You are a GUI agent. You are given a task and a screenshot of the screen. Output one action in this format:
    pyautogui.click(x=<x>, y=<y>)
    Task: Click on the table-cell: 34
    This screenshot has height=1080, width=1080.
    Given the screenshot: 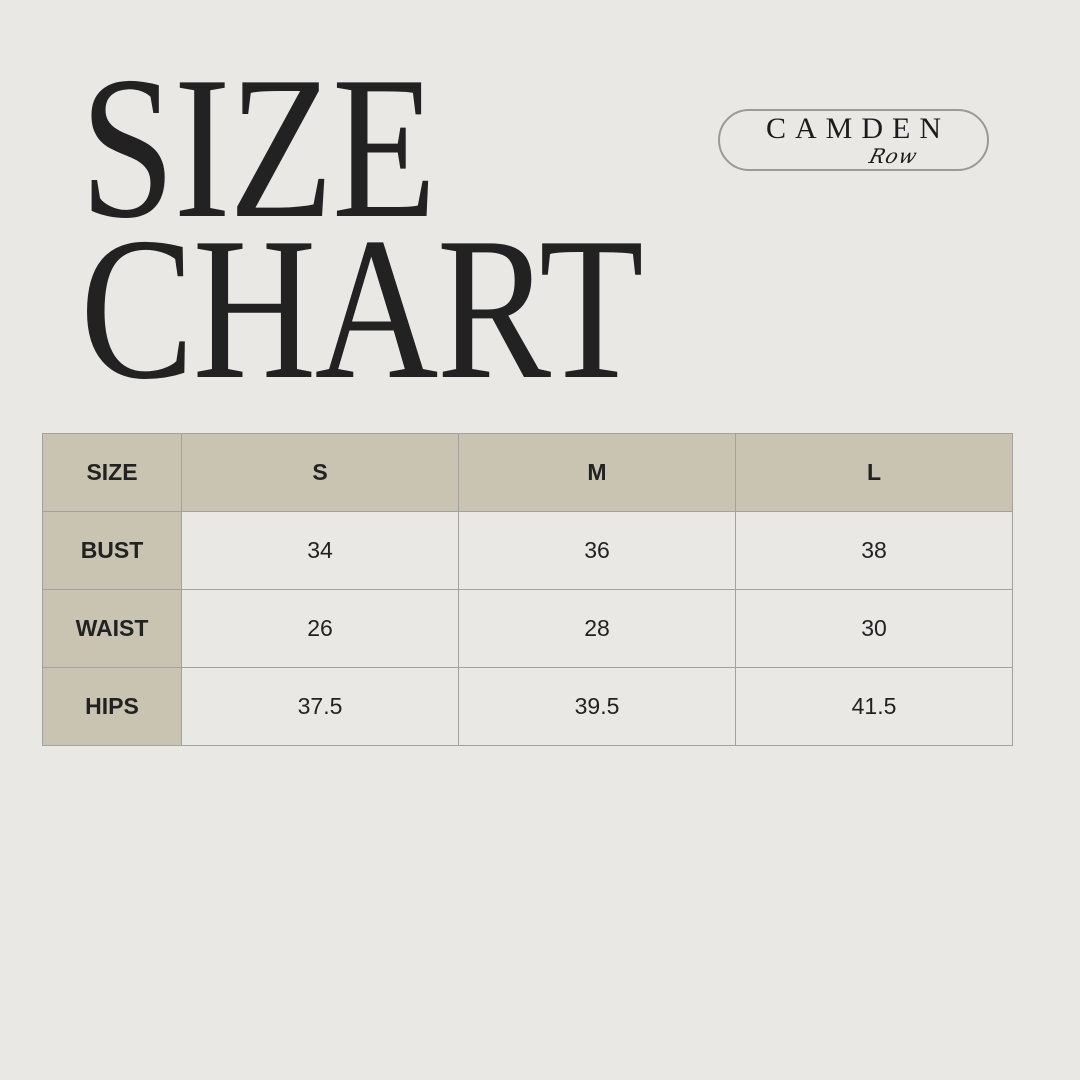 What is the action you would take?
    pyautogui.click(x=320, y=550)
    